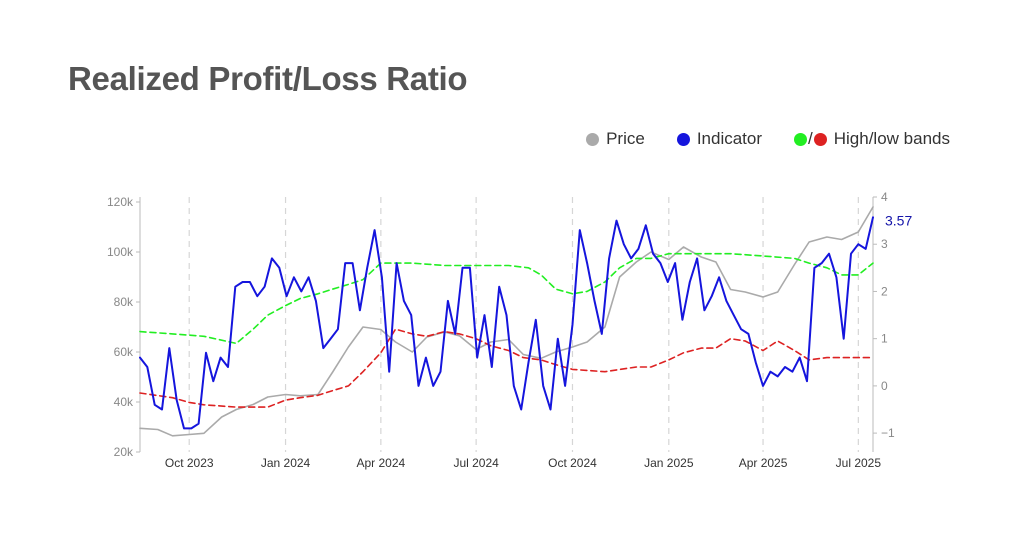 The width and height of the screenshot is (1024, 553). I want to click on high-band-line, so click(506, 298).